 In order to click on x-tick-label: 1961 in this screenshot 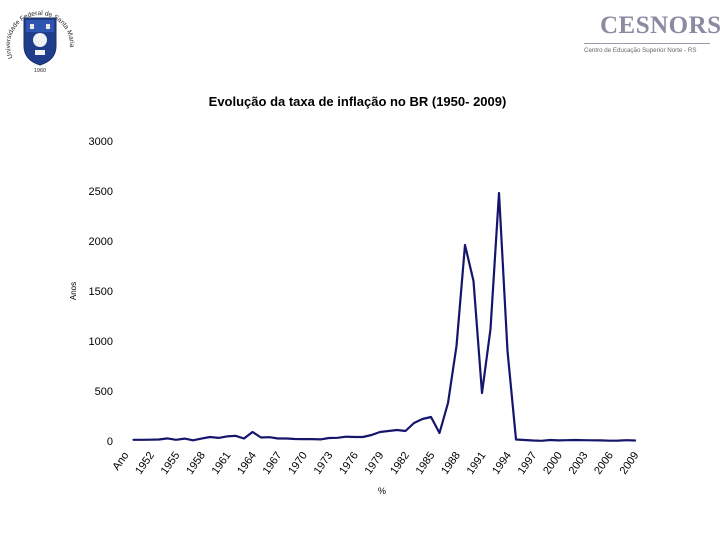, I will do `click(222, 463)`.